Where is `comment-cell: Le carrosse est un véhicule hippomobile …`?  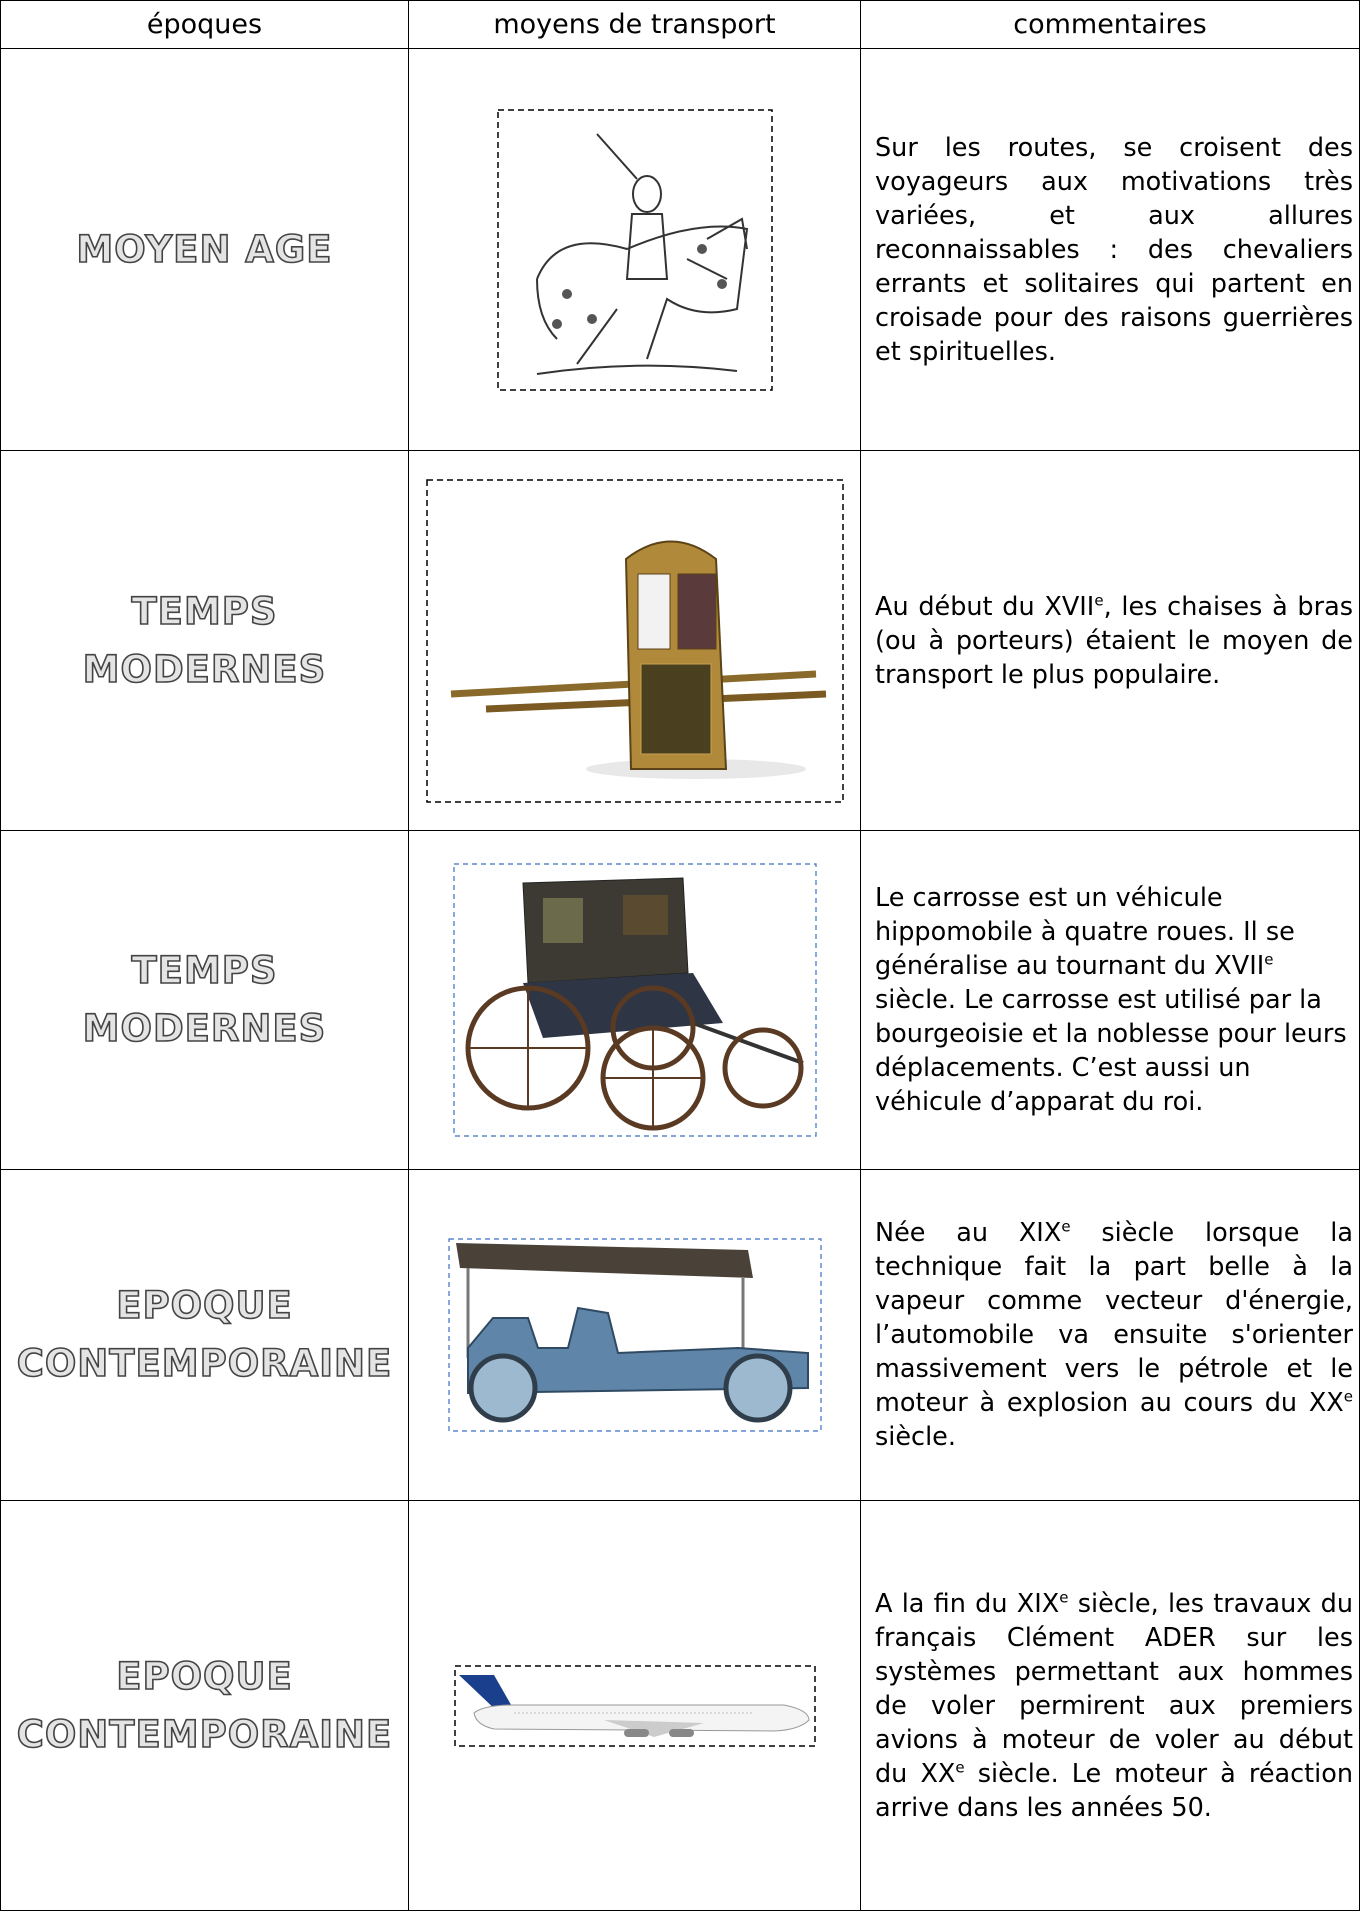
comment-cell: Le carrosse est un véhicule hippomobile … is located at coordinates (1110, 1000).